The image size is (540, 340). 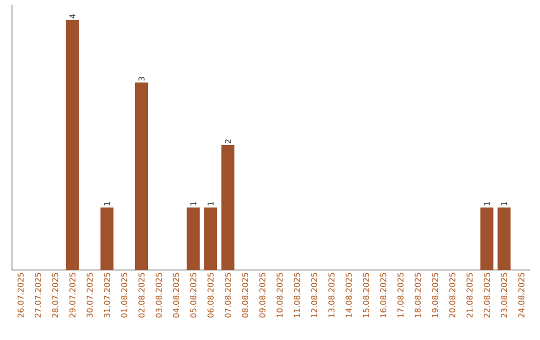 I want to click on x-tick-label: 10.08.2025, so click(x=279, y=295).